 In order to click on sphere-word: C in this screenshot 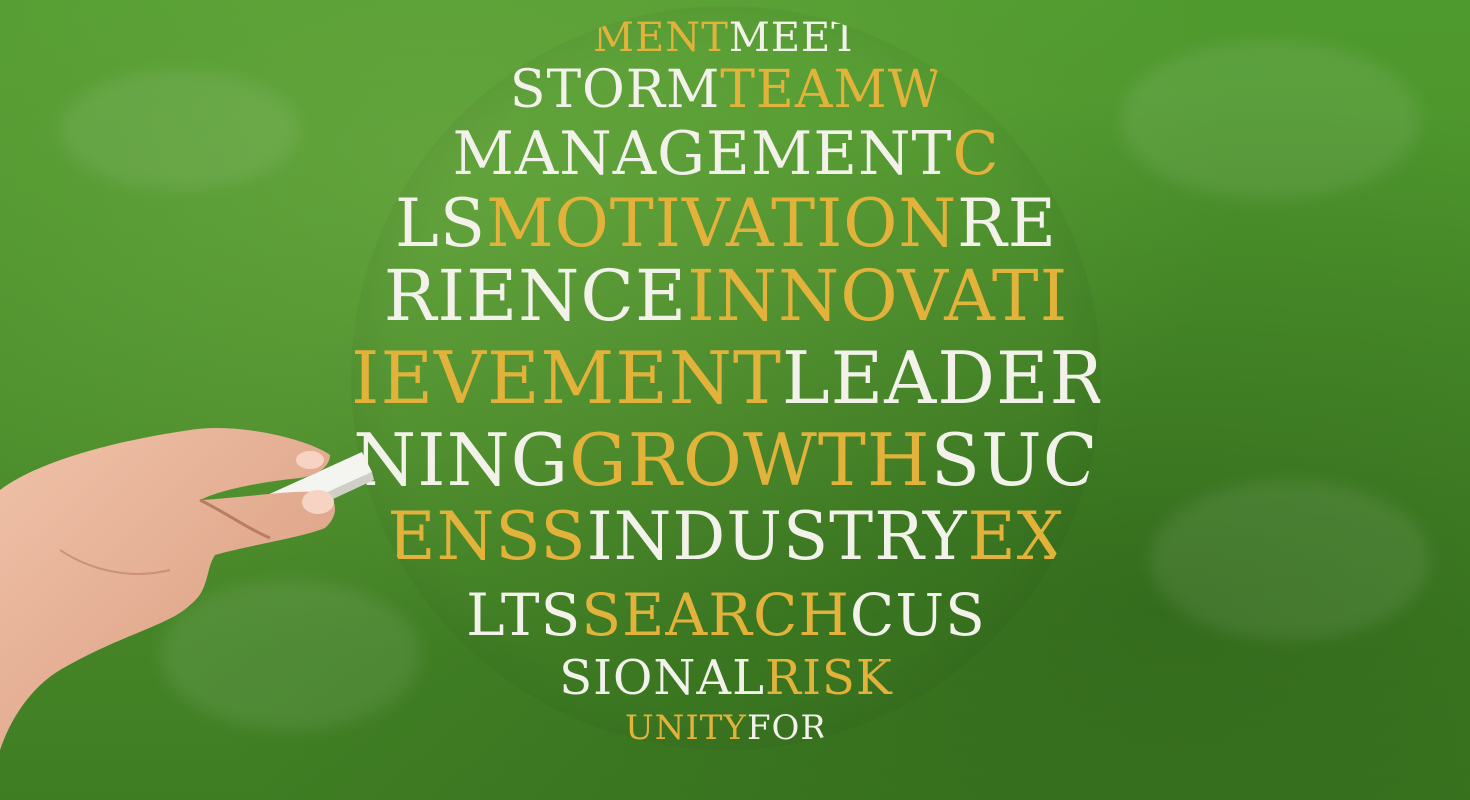, I will do `click(976, 154)`.